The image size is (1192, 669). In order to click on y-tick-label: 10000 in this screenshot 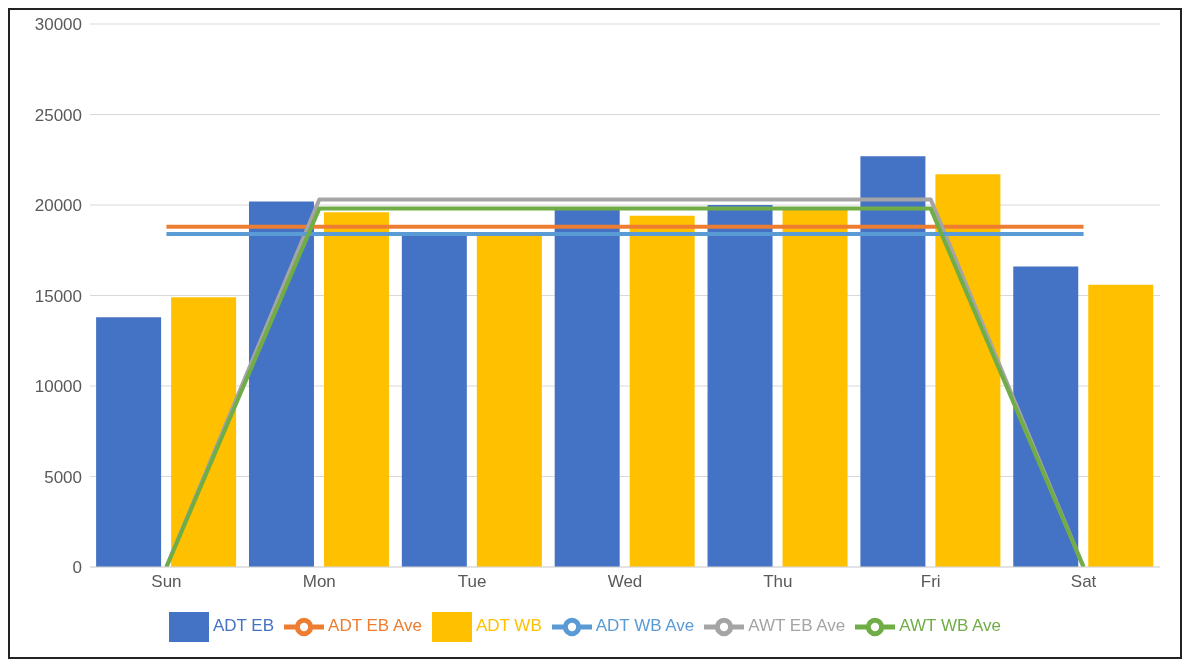, I will do `click(58, 387)`.